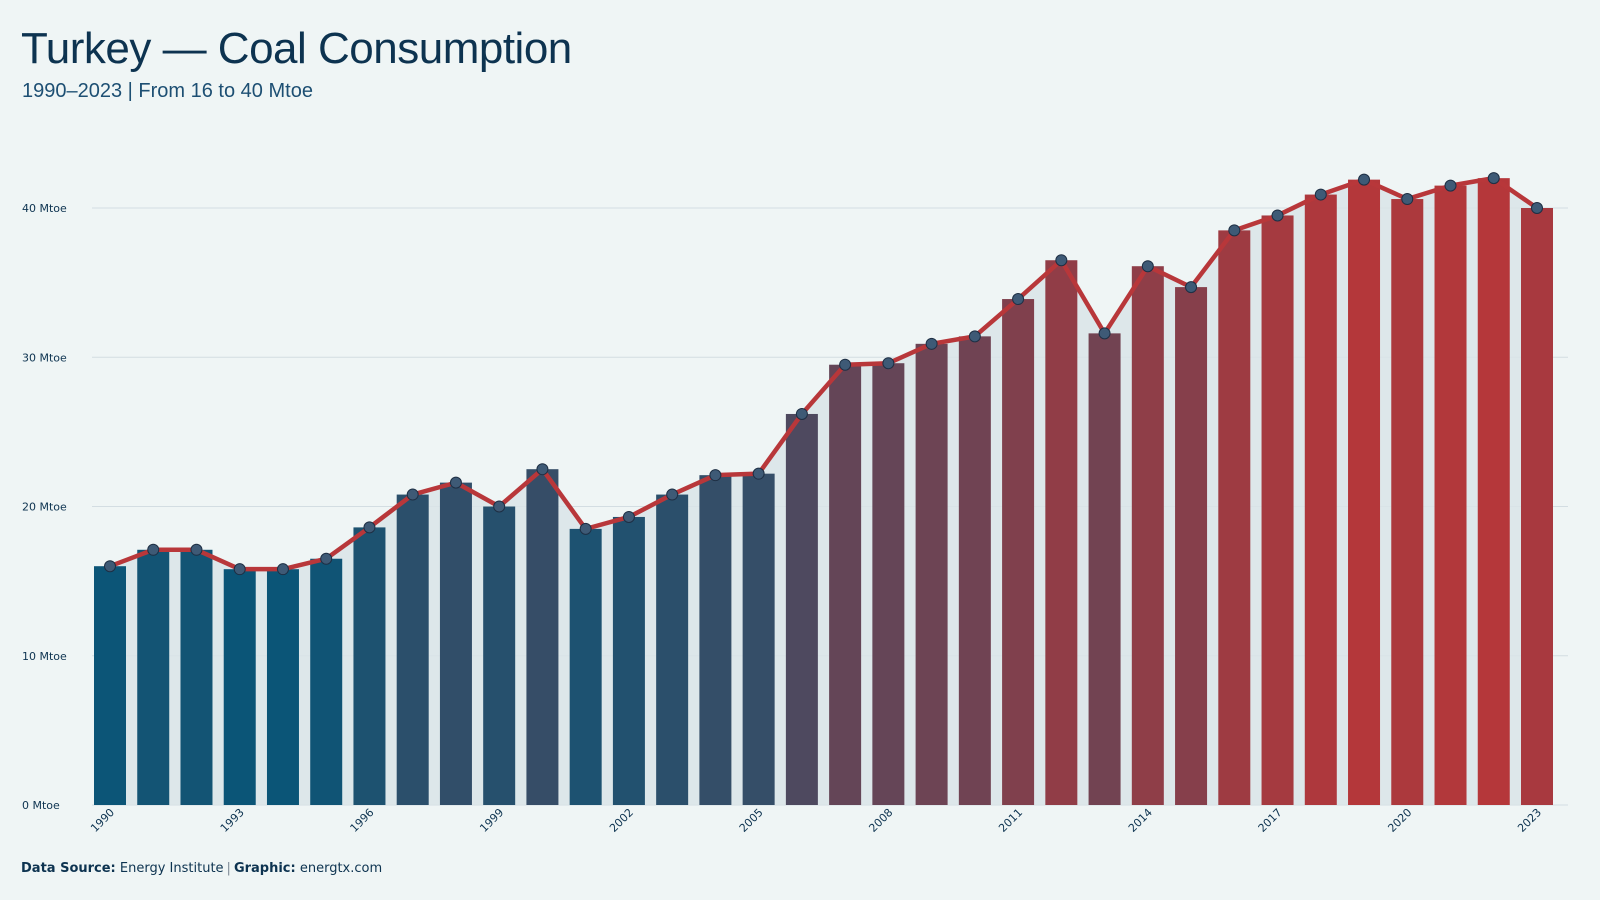  What do you see at coordinates (455, 482) in the screenshot?
I see `marker-1998` at bounding box center [455, 482].